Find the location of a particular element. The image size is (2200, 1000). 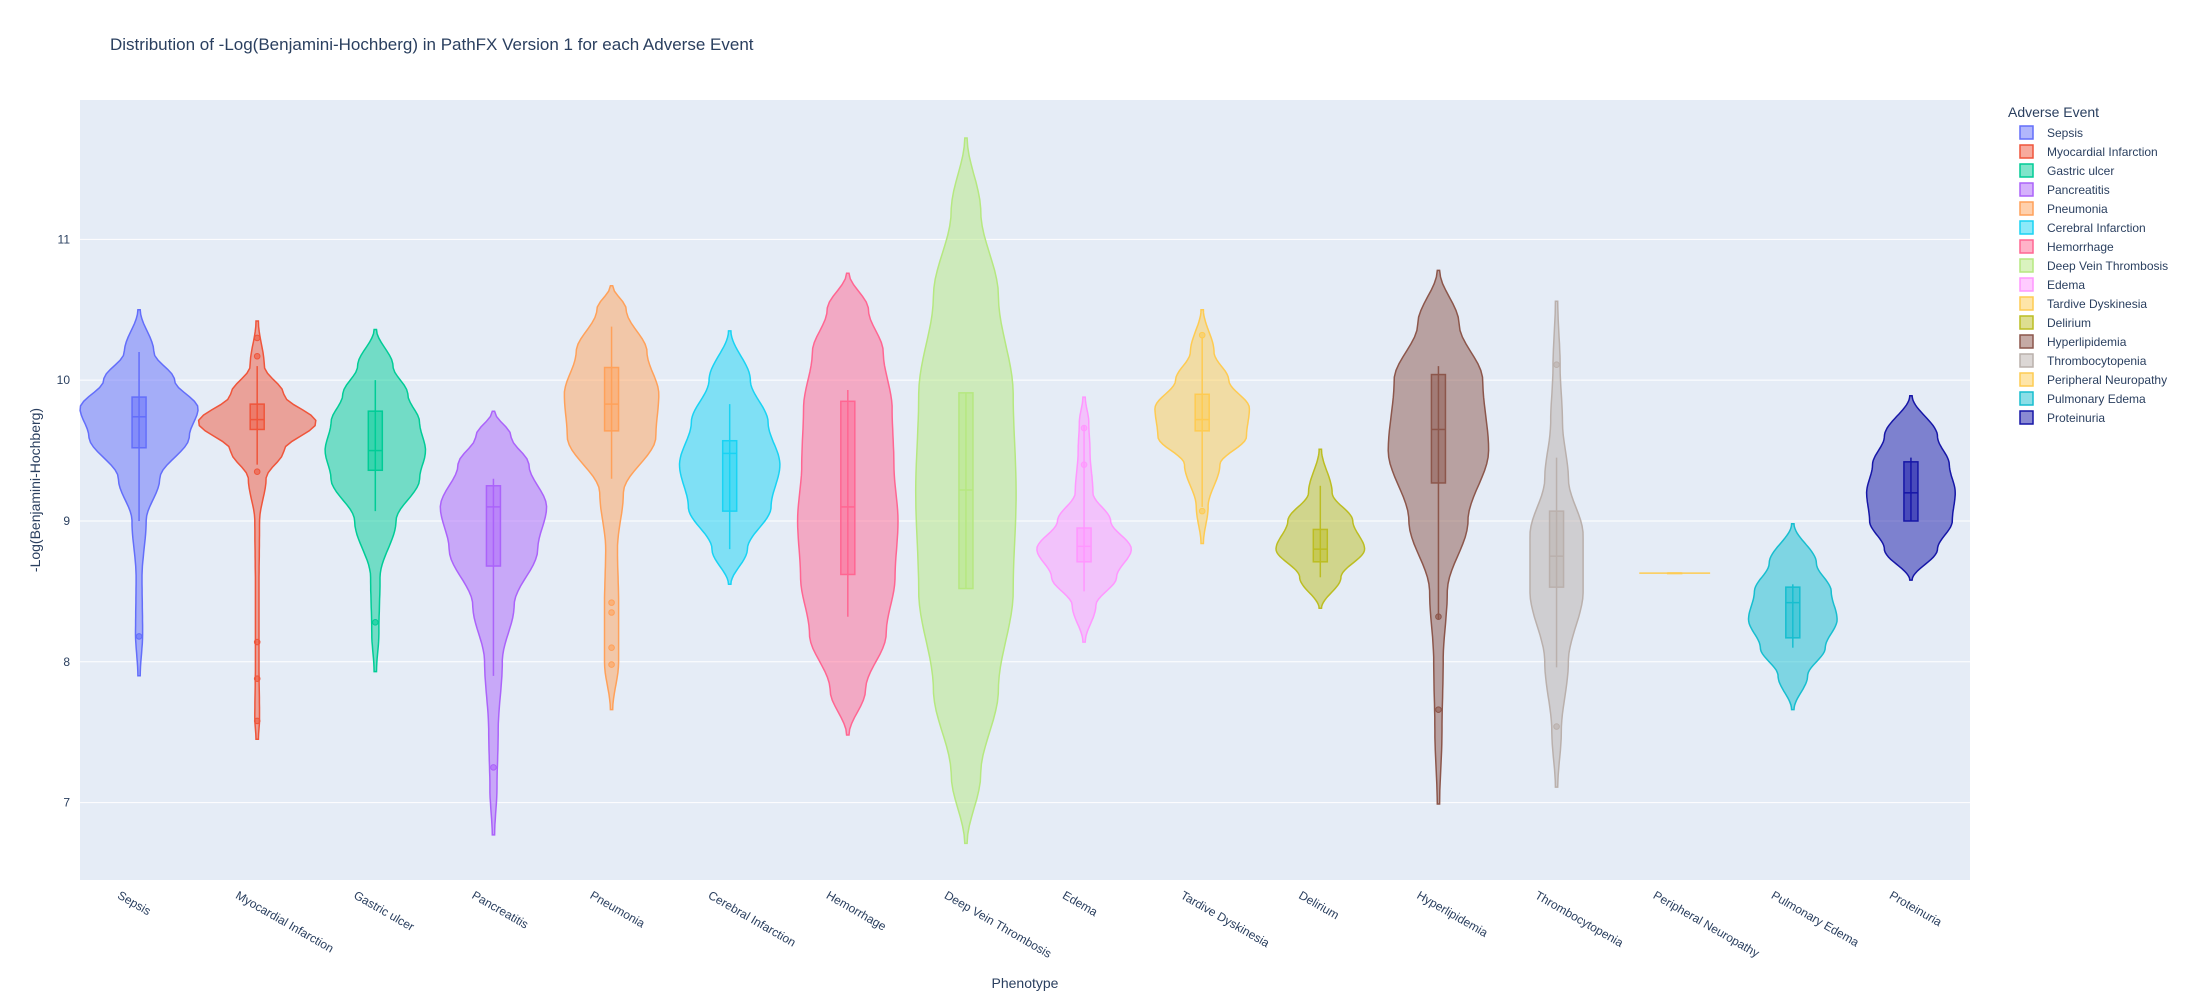

violin-pneumonia is located at coordinates (611, 498).